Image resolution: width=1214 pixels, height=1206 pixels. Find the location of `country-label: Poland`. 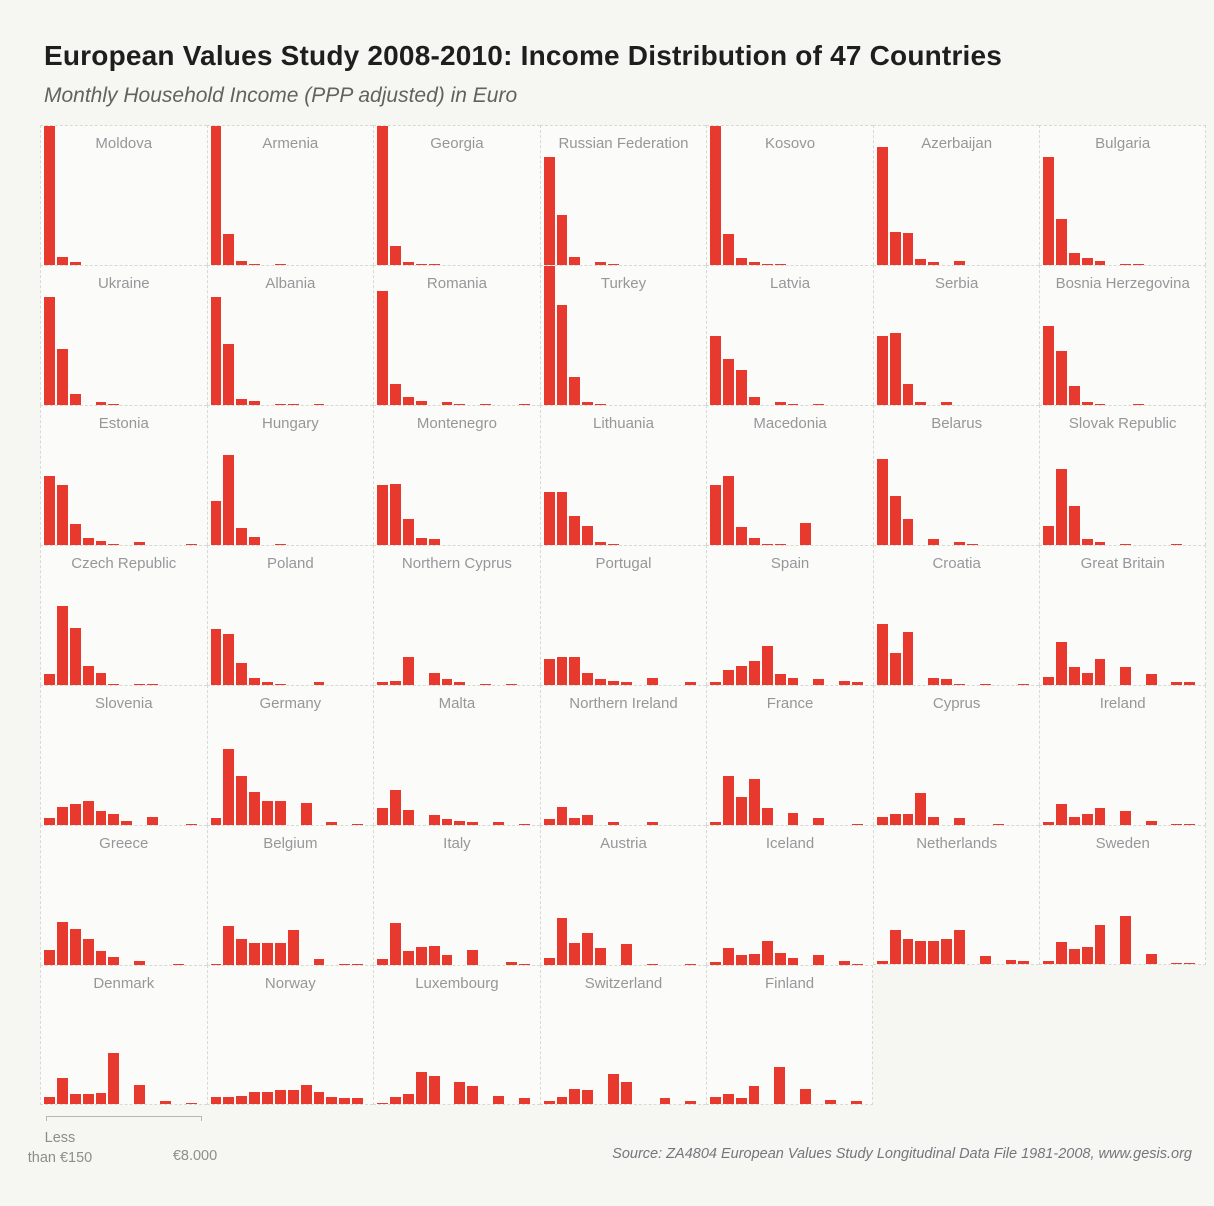

country-label: Poland is located at coordinates (290, 563).